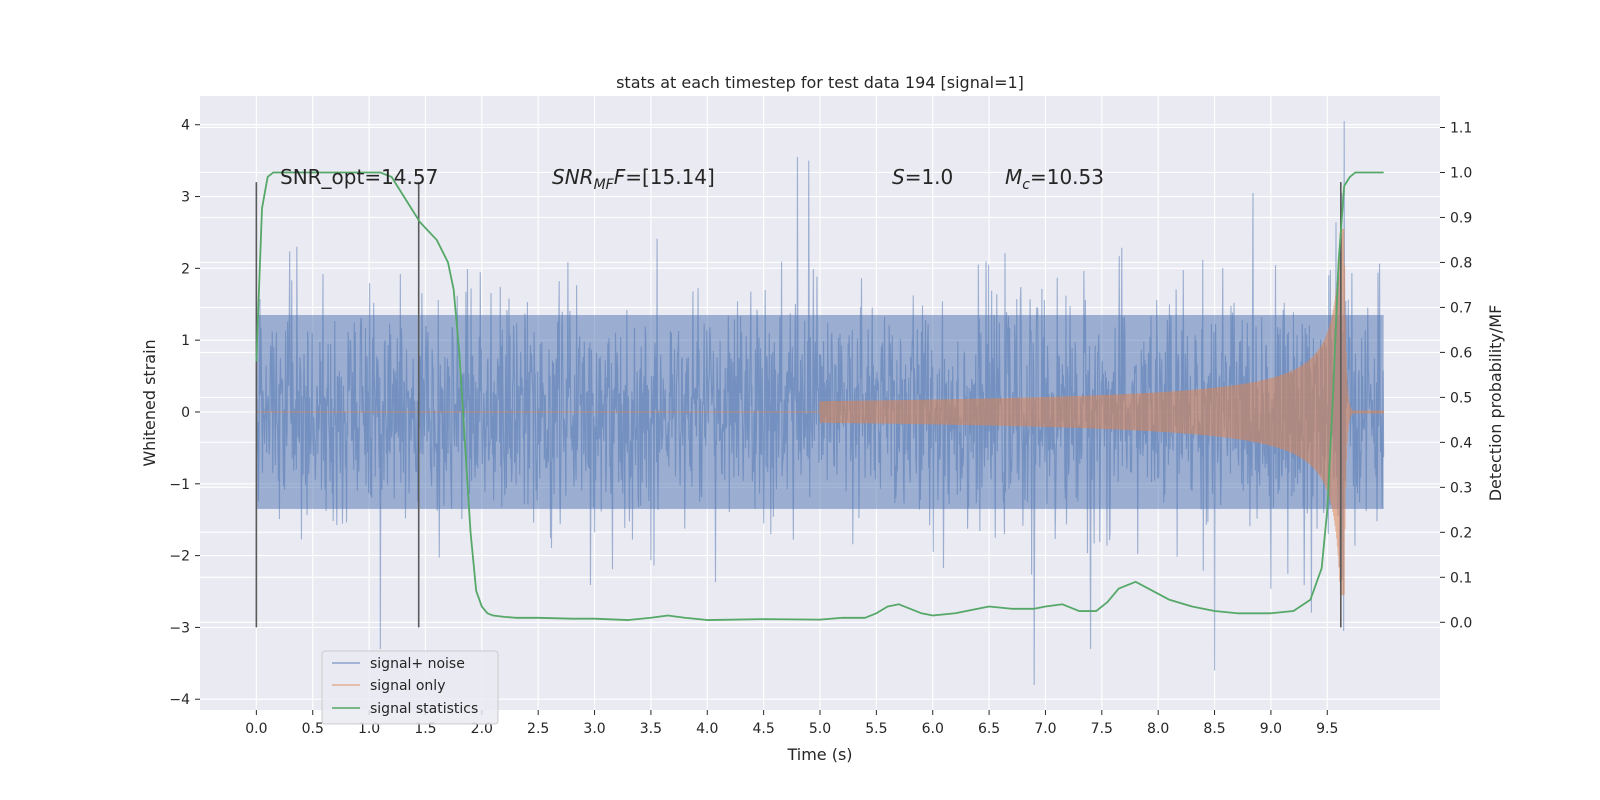 The height and width of the screenshot is (800, 1600). I want to click on x-tick-label: 5.5, so click(876, 729).